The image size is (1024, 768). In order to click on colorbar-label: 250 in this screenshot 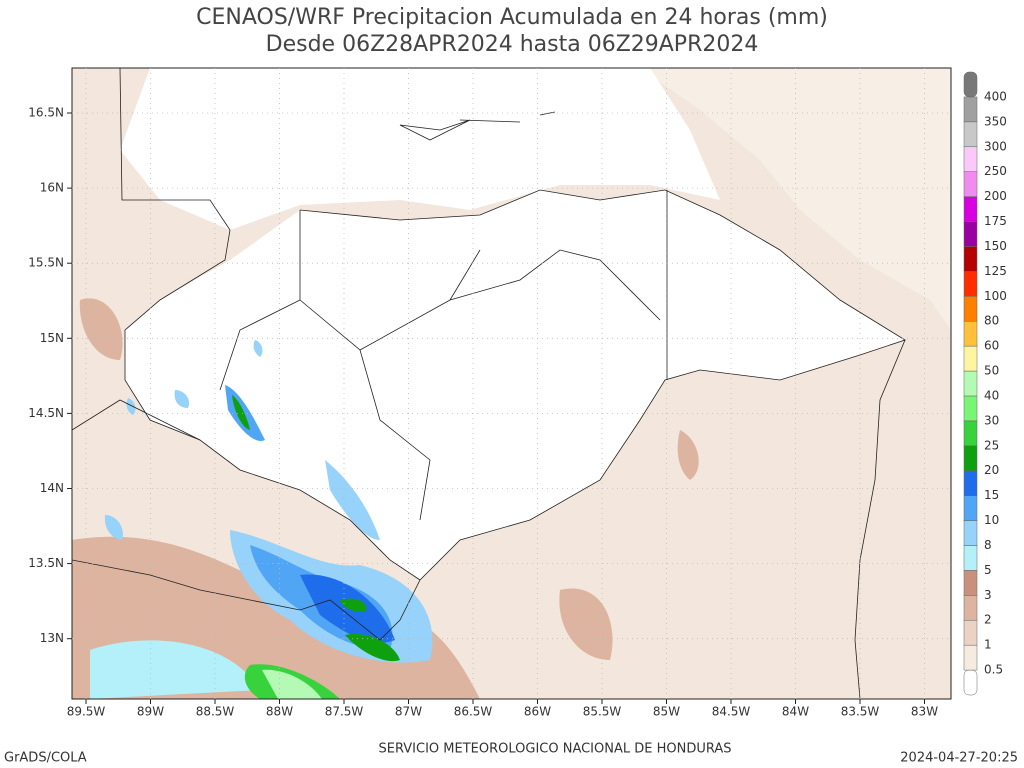, I will do `click(995, 171)`.